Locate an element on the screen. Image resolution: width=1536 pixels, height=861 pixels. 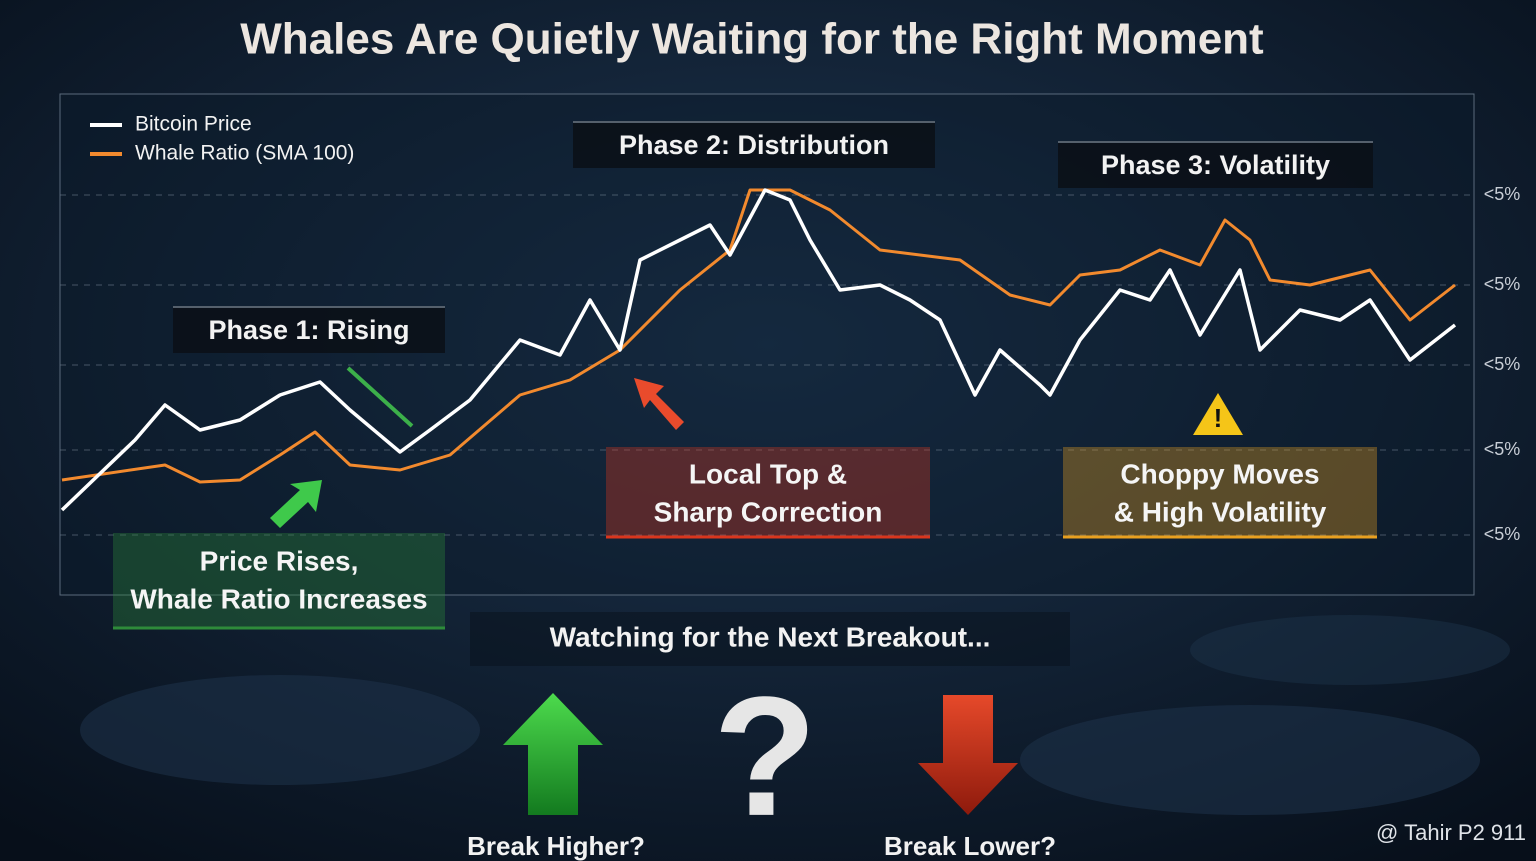
callout-text: & High Volatility is located at coordinates (1220, 511).